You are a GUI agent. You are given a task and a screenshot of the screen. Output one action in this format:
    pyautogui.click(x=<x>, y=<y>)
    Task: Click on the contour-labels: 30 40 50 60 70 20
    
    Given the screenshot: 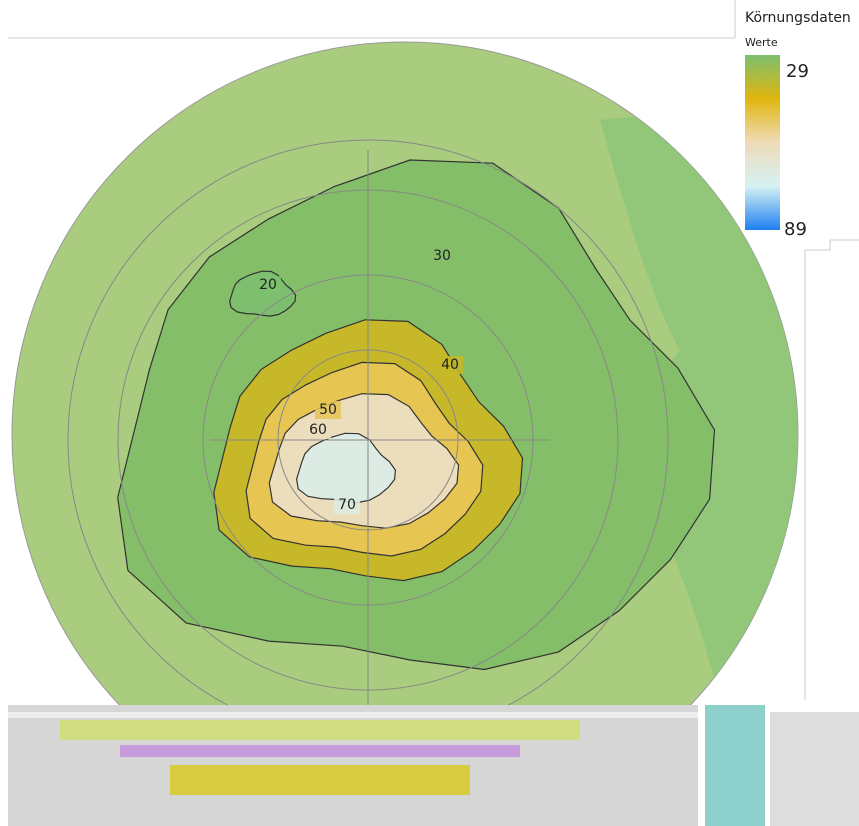 What is the action you would take?
    pyautogui.click(x=359, y=380)
    